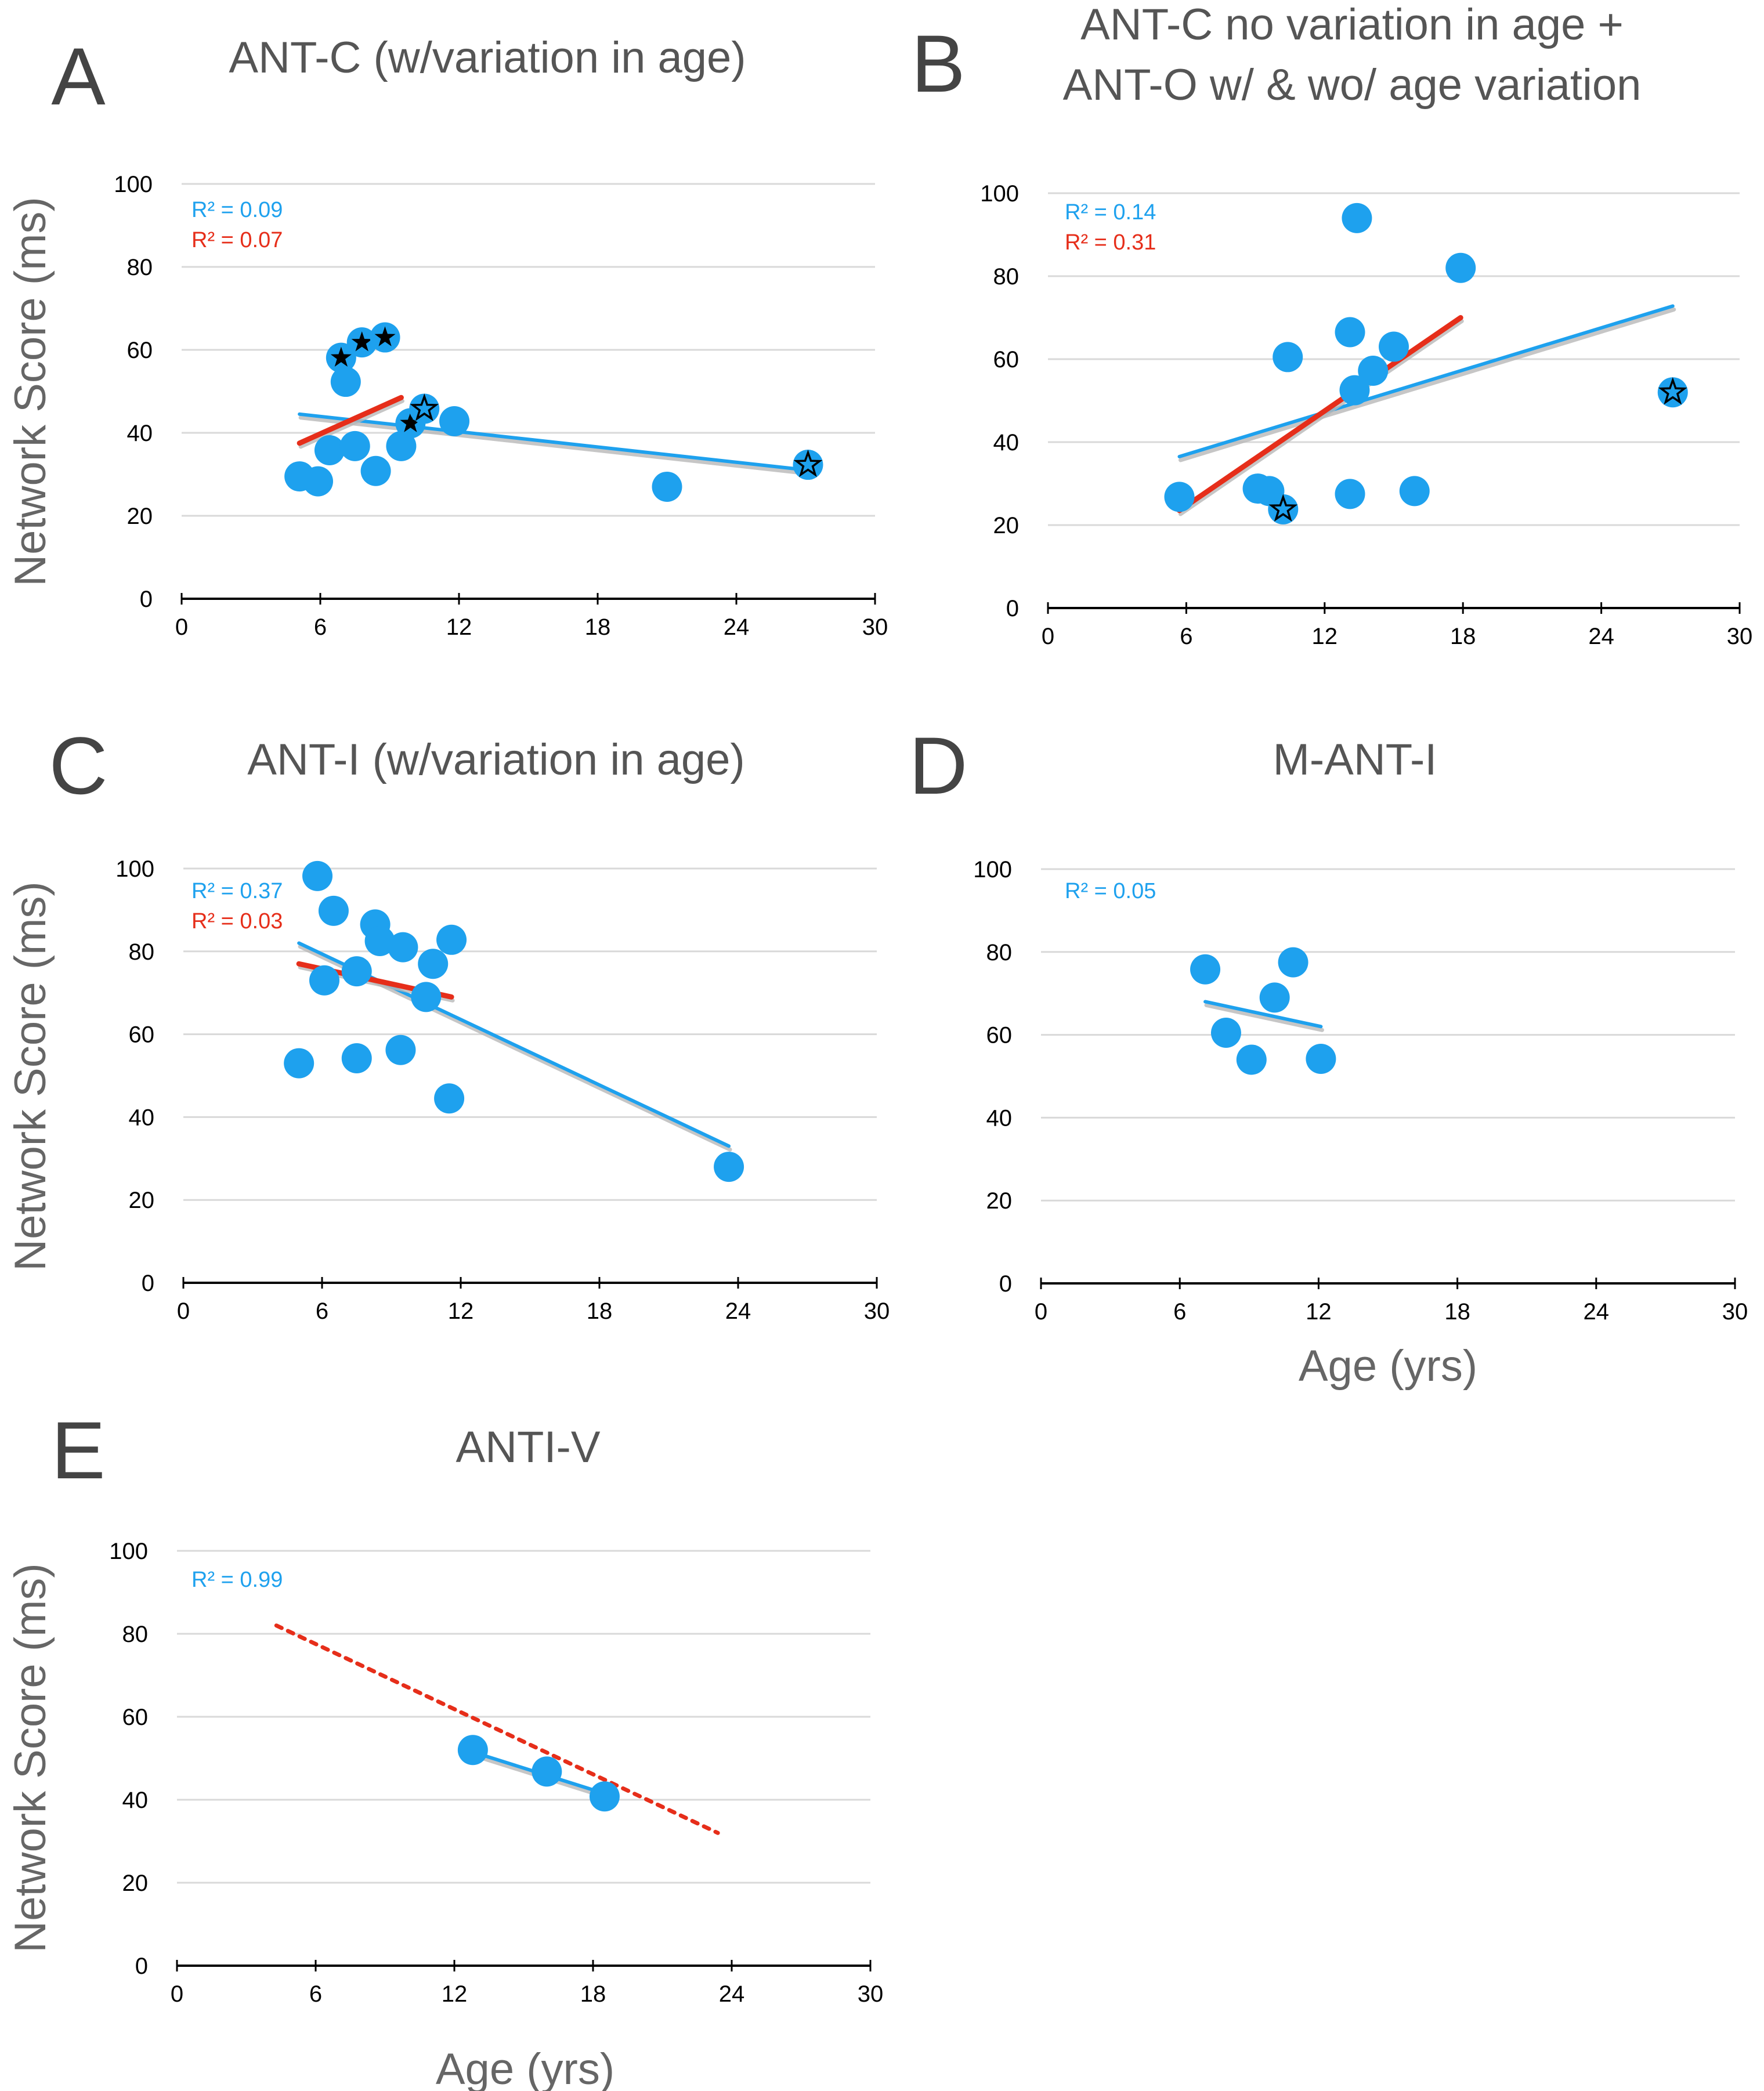  I want to click on panel-title: ANT-C no variation in age +, so click(1352, 24).